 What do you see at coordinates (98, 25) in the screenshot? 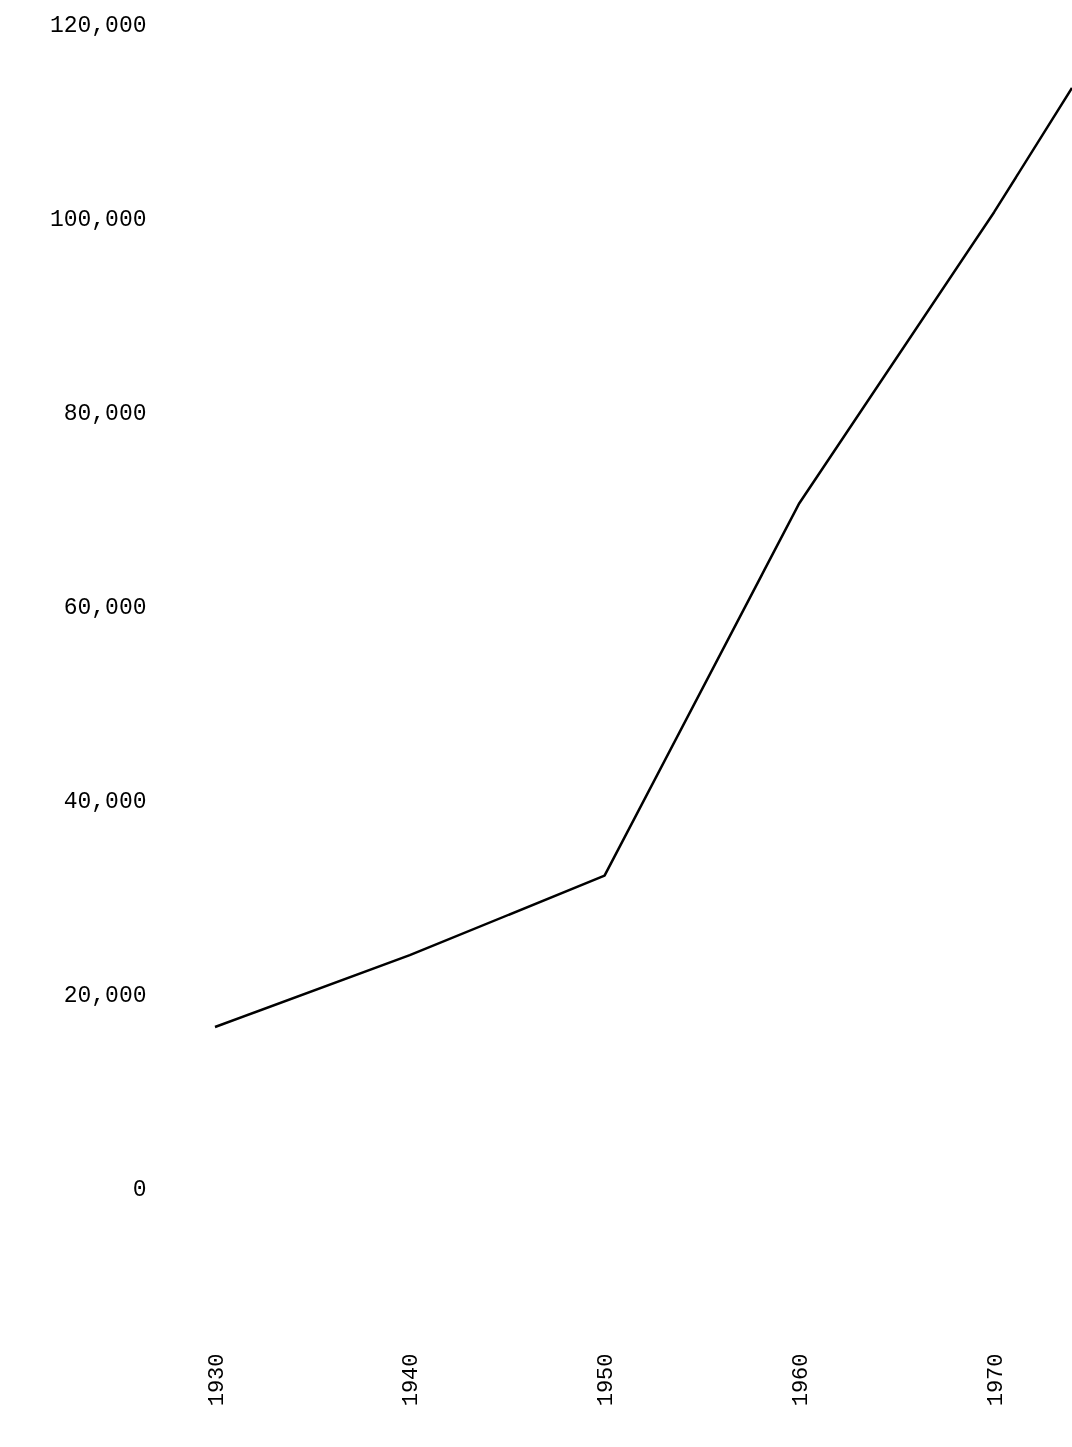
I see `y-tick-label: 120,000` at bounding box center [98, 25].